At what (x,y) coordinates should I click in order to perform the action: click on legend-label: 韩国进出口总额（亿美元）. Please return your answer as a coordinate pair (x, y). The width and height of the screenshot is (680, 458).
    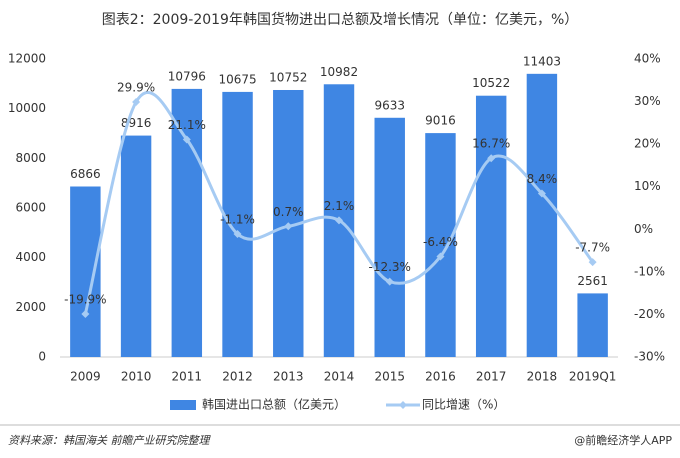
    Looking at the image, I should click on (274, 404).